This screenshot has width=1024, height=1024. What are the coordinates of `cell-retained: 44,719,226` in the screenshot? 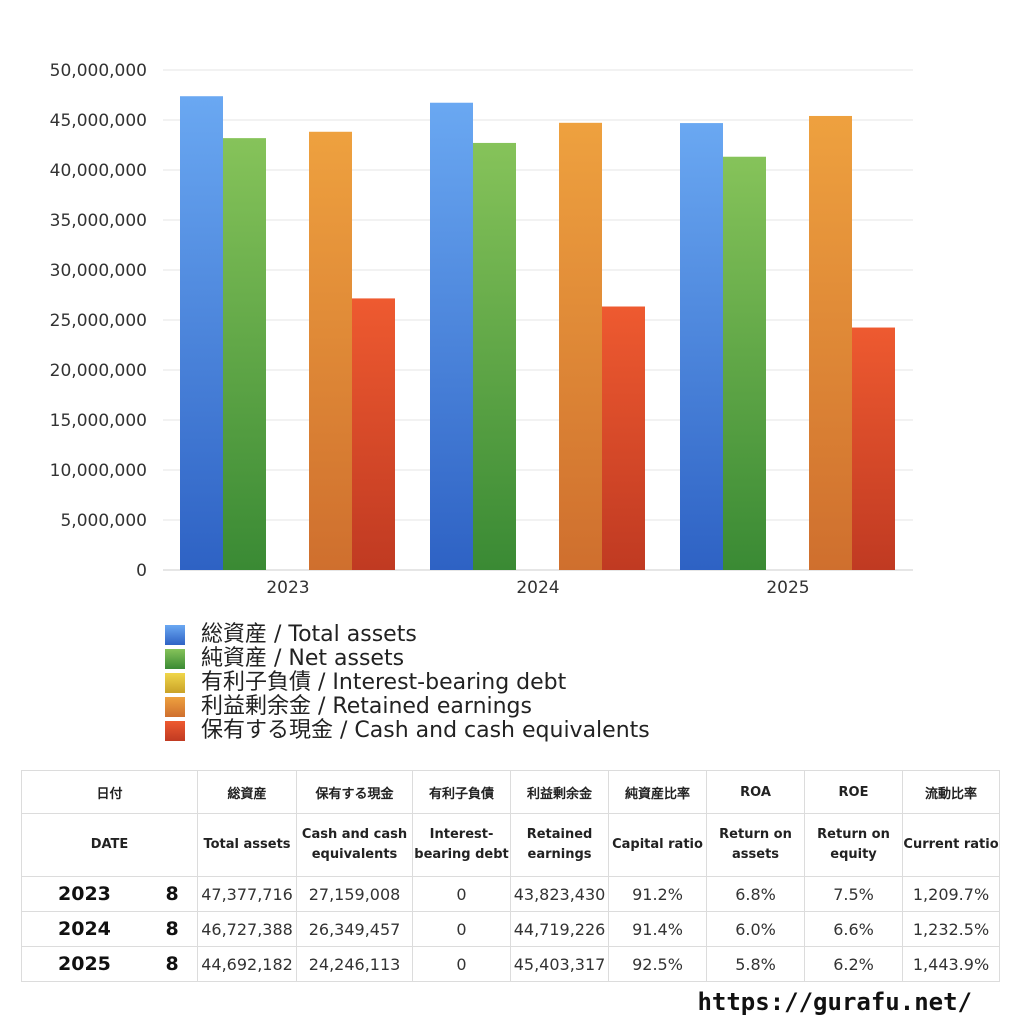 It's located at (560, 929).